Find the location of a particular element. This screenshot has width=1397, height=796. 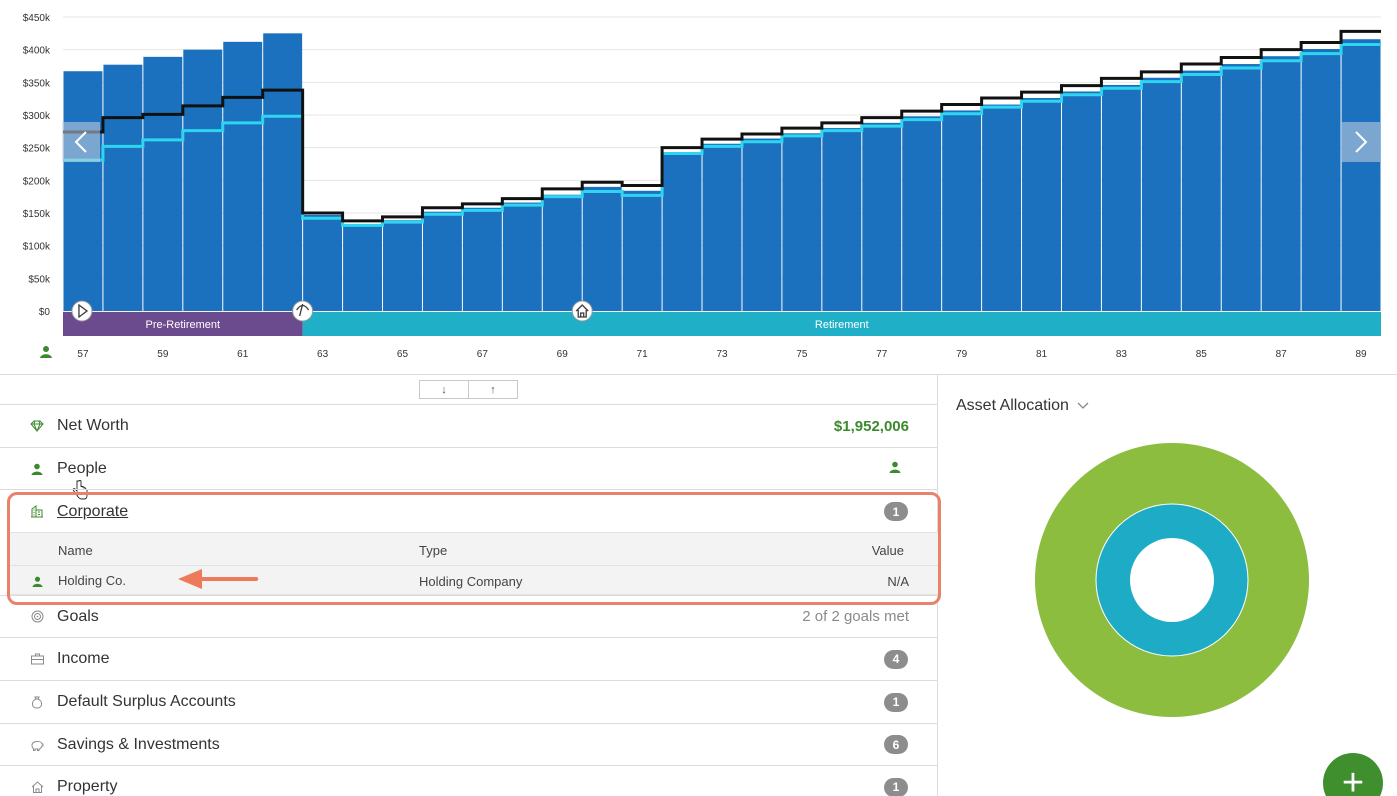

asset-allocation-title: Asset Allocation is located at coordinates (1012, 405).